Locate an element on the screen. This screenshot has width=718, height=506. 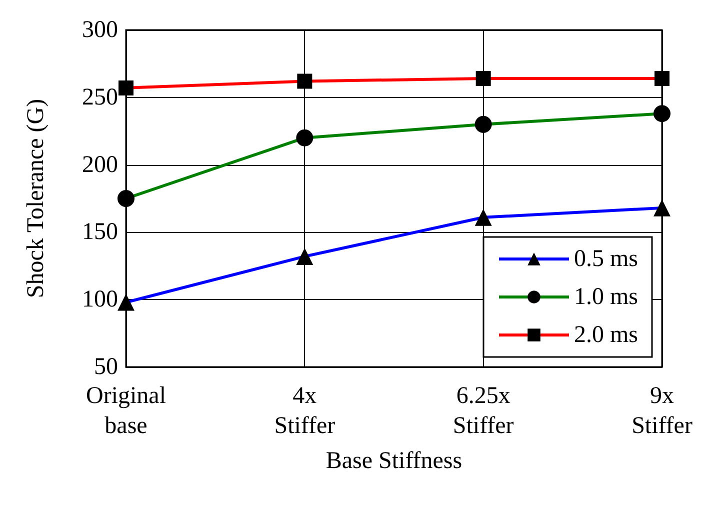
y-tick-label: 100 is located at coordinates (100, 299).